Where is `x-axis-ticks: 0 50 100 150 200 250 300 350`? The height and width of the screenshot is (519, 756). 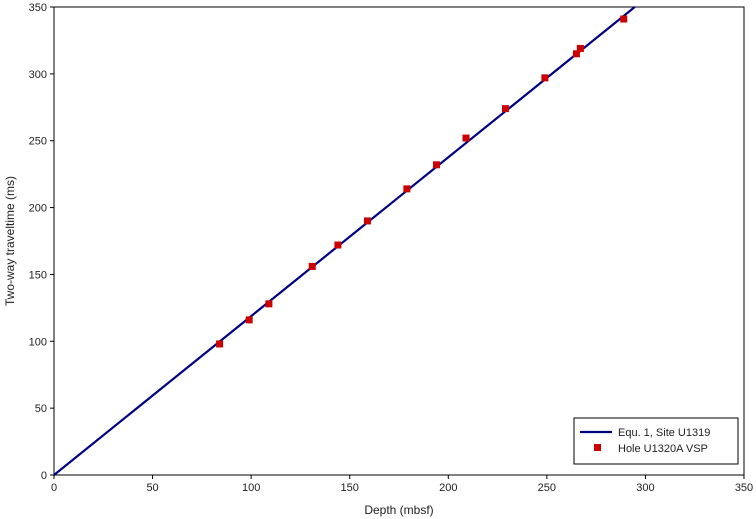
x-axis-ticks: 0 50 100 150 200 250 300 350 is located at coordinates (402, 484).